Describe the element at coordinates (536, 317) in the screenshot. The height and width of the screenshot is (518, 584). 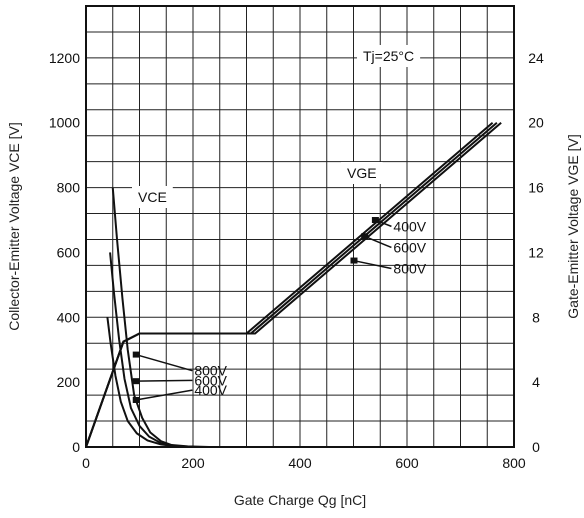
I see `y2-tick-label: 8` at that location.